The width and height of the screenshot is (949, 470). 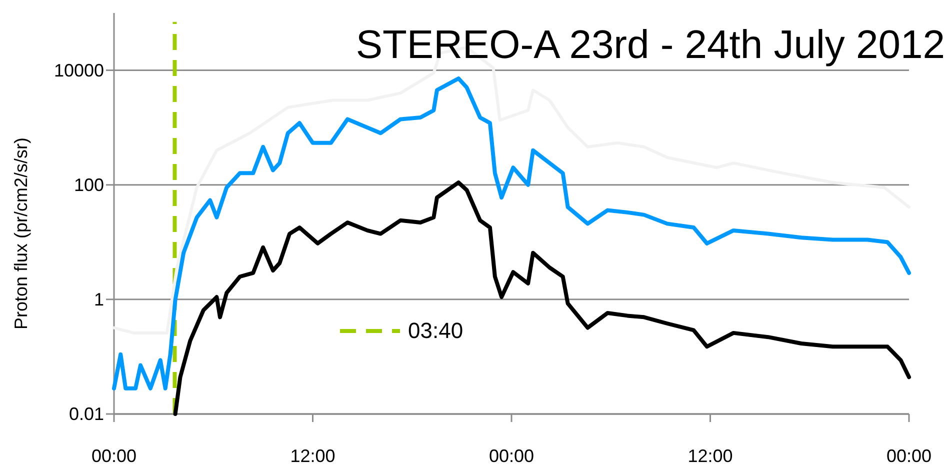 I want to click on y-tick-label: 10000, so click(x=79, y=70).